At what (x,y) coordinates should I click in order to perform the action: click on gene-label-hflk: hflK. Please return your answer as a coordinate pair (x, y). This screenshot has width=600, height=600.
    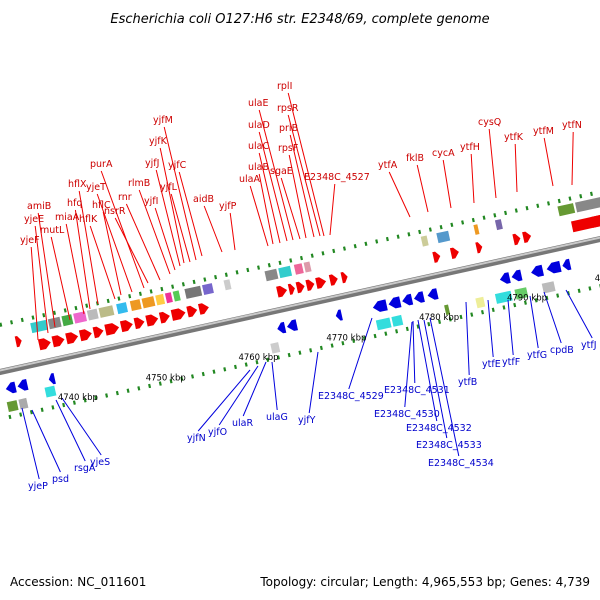
    Looking at the image, I should click on (88, 219).